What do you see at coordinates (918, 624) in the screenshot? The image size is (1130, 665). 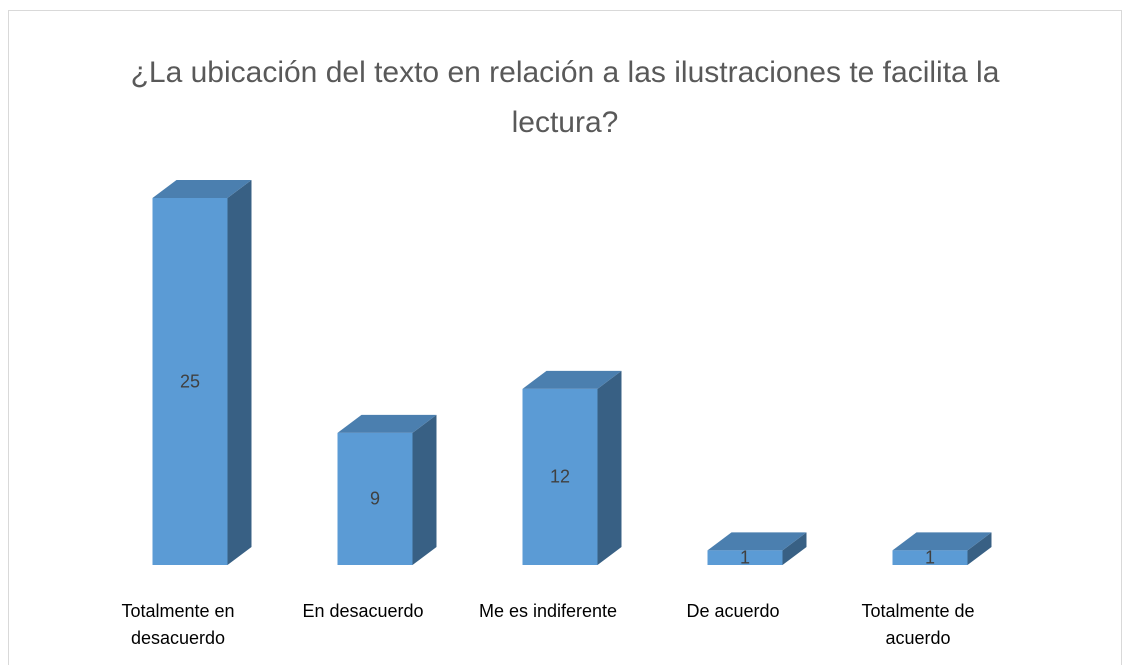 I see `x-tick-label: Totalmente de acuerdo` at bounding box center [918, 624].